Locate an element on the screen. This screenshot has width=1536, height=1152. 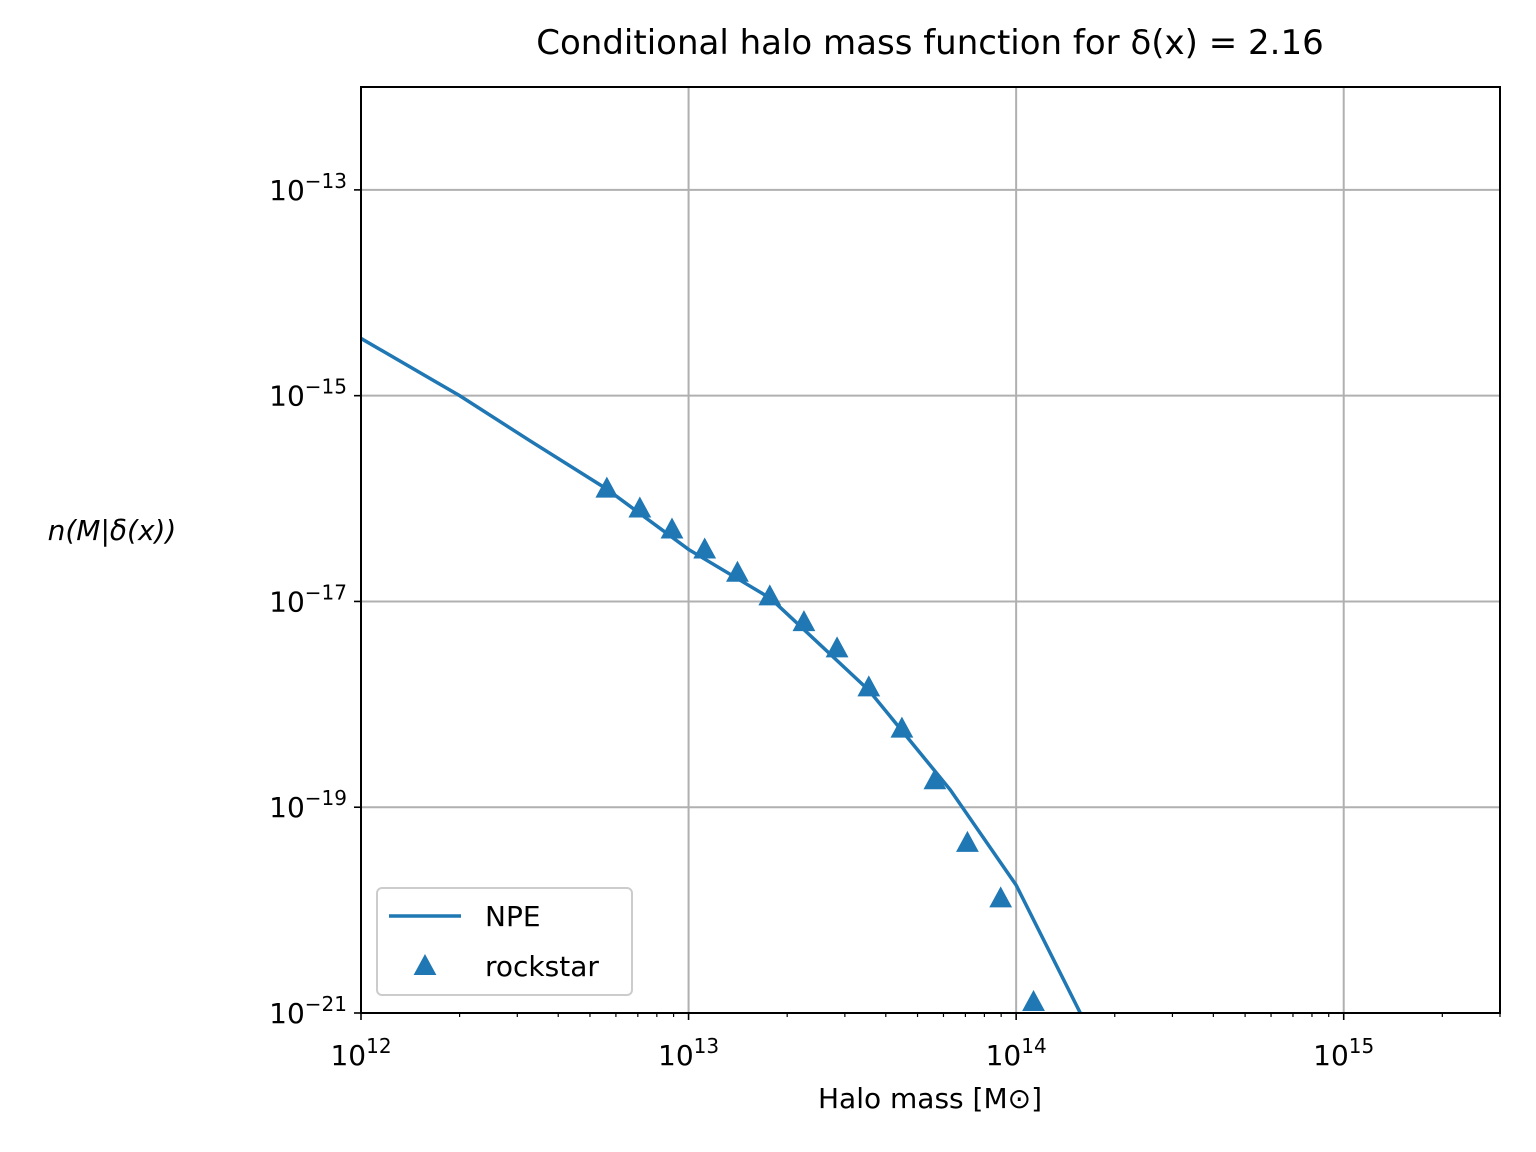
y-tick-label: 10−17 is located at coordinates (308, 599).